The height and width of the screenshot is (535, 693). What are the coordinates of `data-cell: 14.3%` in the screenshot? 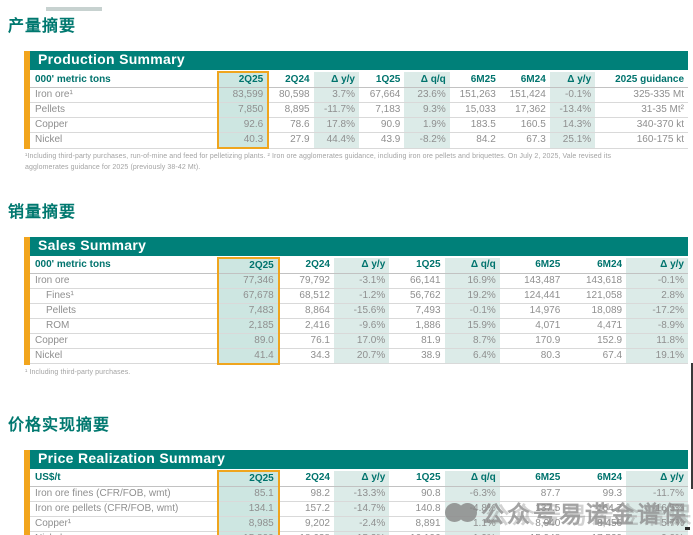 It's located at (572, 125).